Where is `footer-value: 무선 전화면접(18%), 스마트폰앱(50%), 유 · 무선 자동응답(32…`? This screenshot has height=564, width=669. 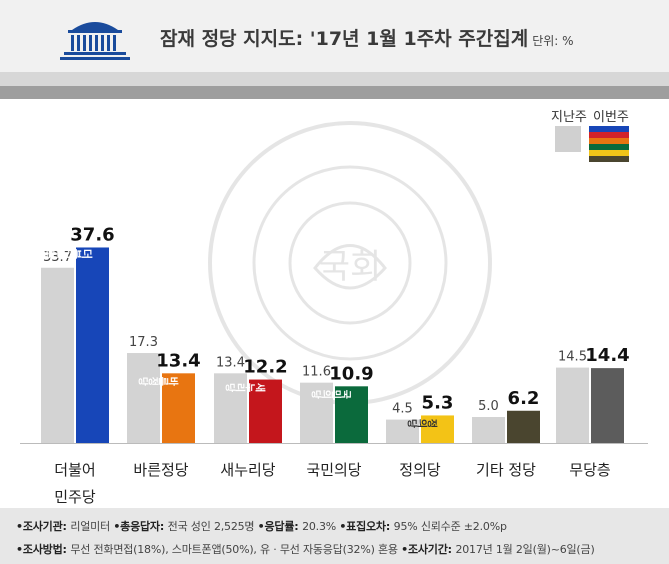
footer-value: 무선 전화면접(18%), 스마트폰앱(50%), 유 · 무선 자동응답(32… is located at coordinates (236, 549).